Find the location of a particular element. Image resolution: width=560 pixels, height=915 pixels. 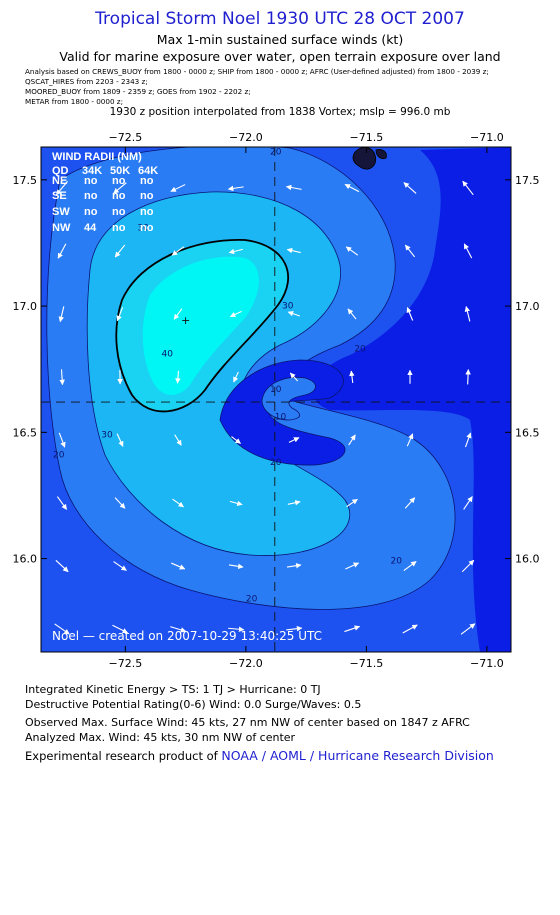

contour-fill-core is located at coordinates (200, 326).